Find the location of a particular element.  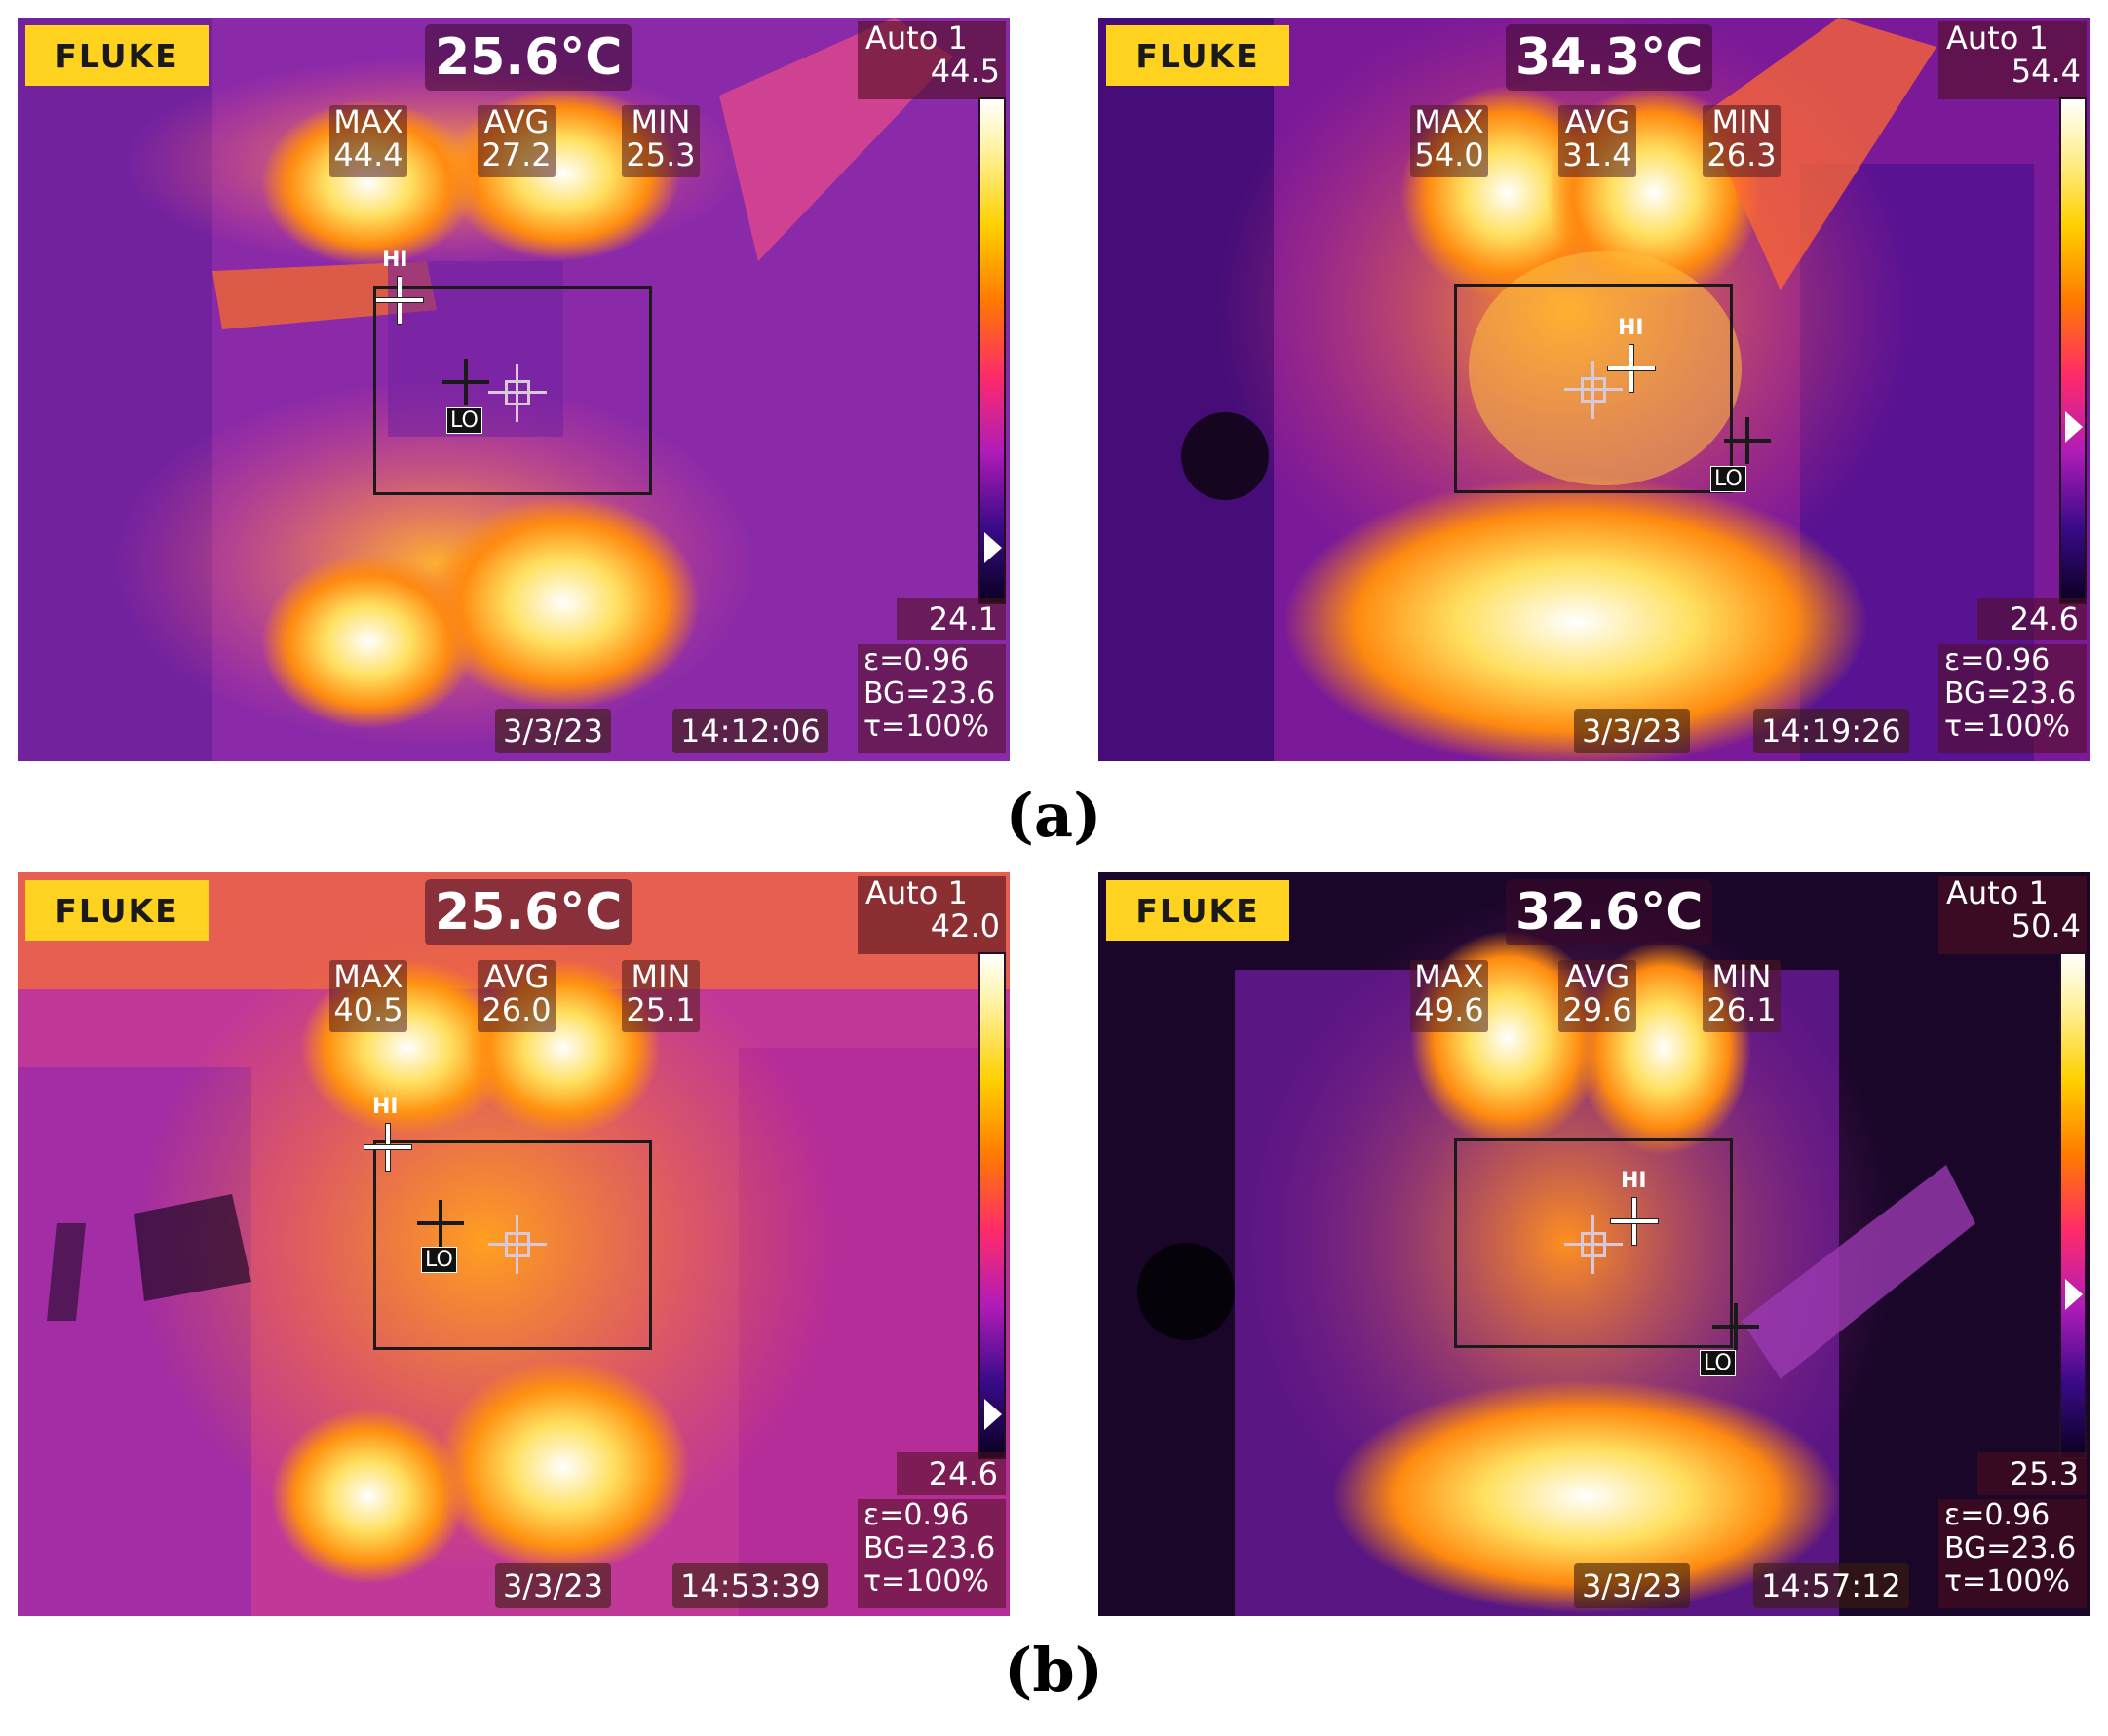

range-box: Auto 1 44.5 is located at coordinates (932, 60).